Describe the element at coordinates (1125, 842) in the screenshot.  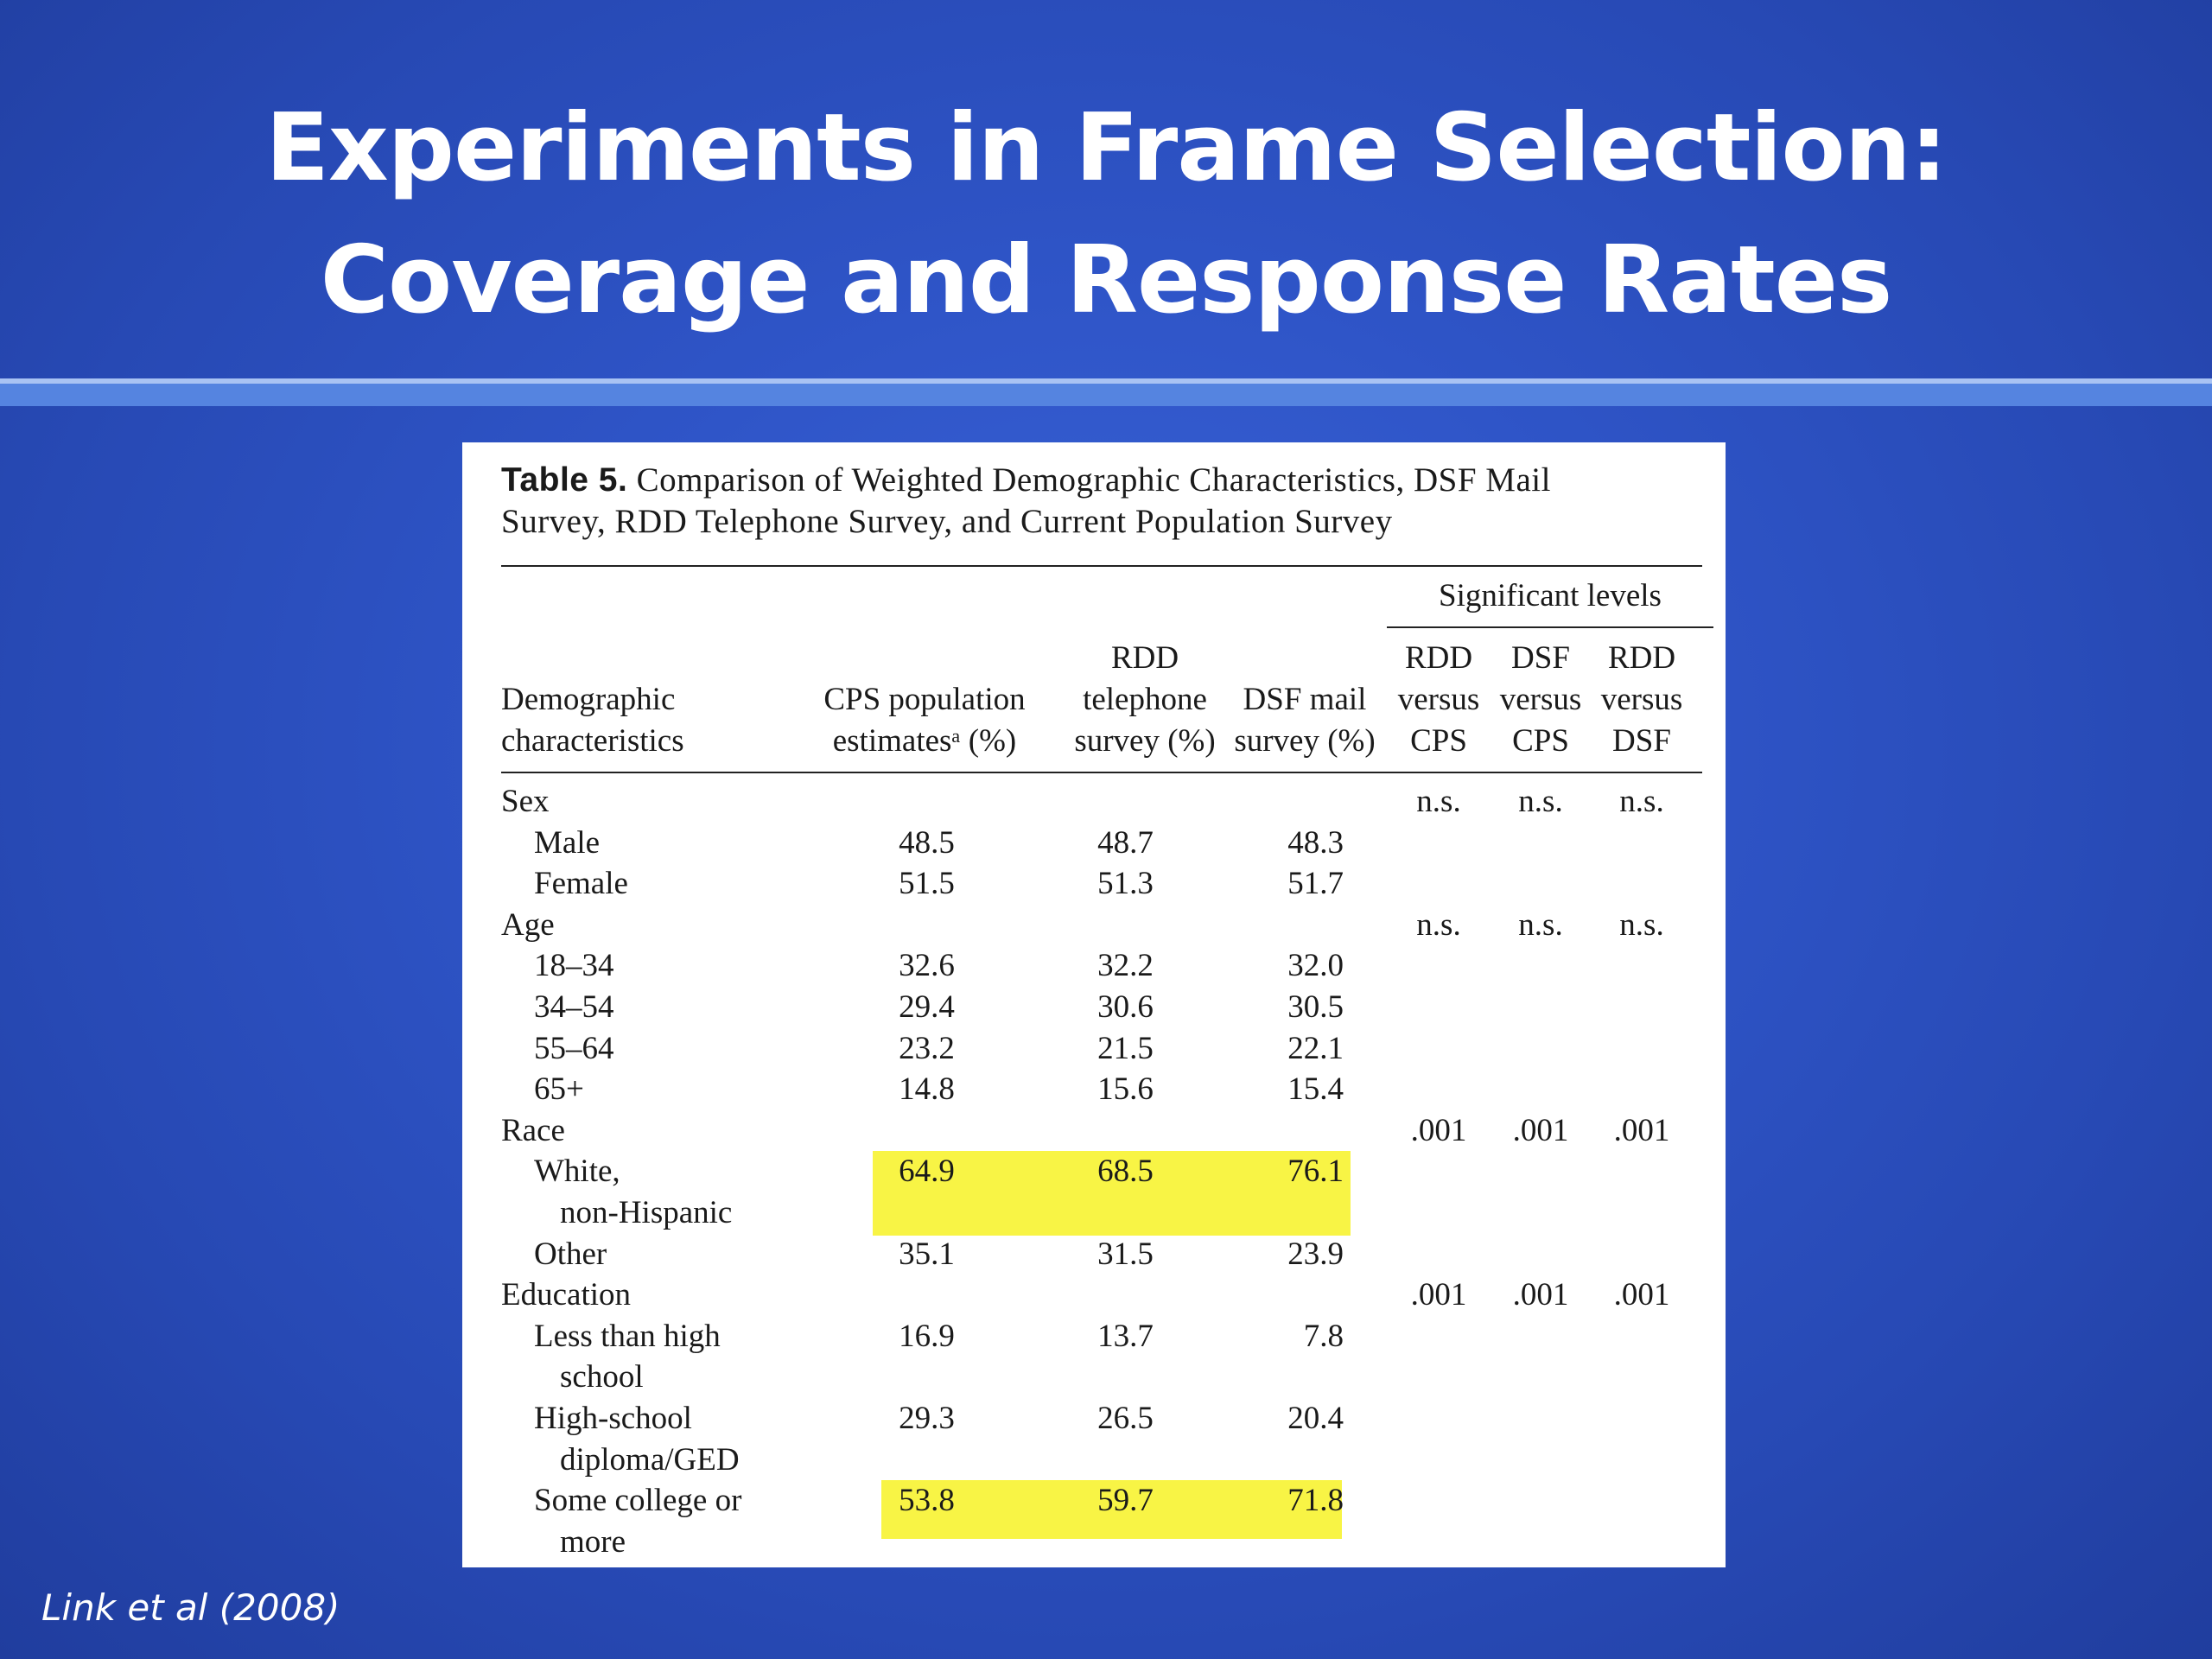
I see `cell-rdd: 48.7` at that location.